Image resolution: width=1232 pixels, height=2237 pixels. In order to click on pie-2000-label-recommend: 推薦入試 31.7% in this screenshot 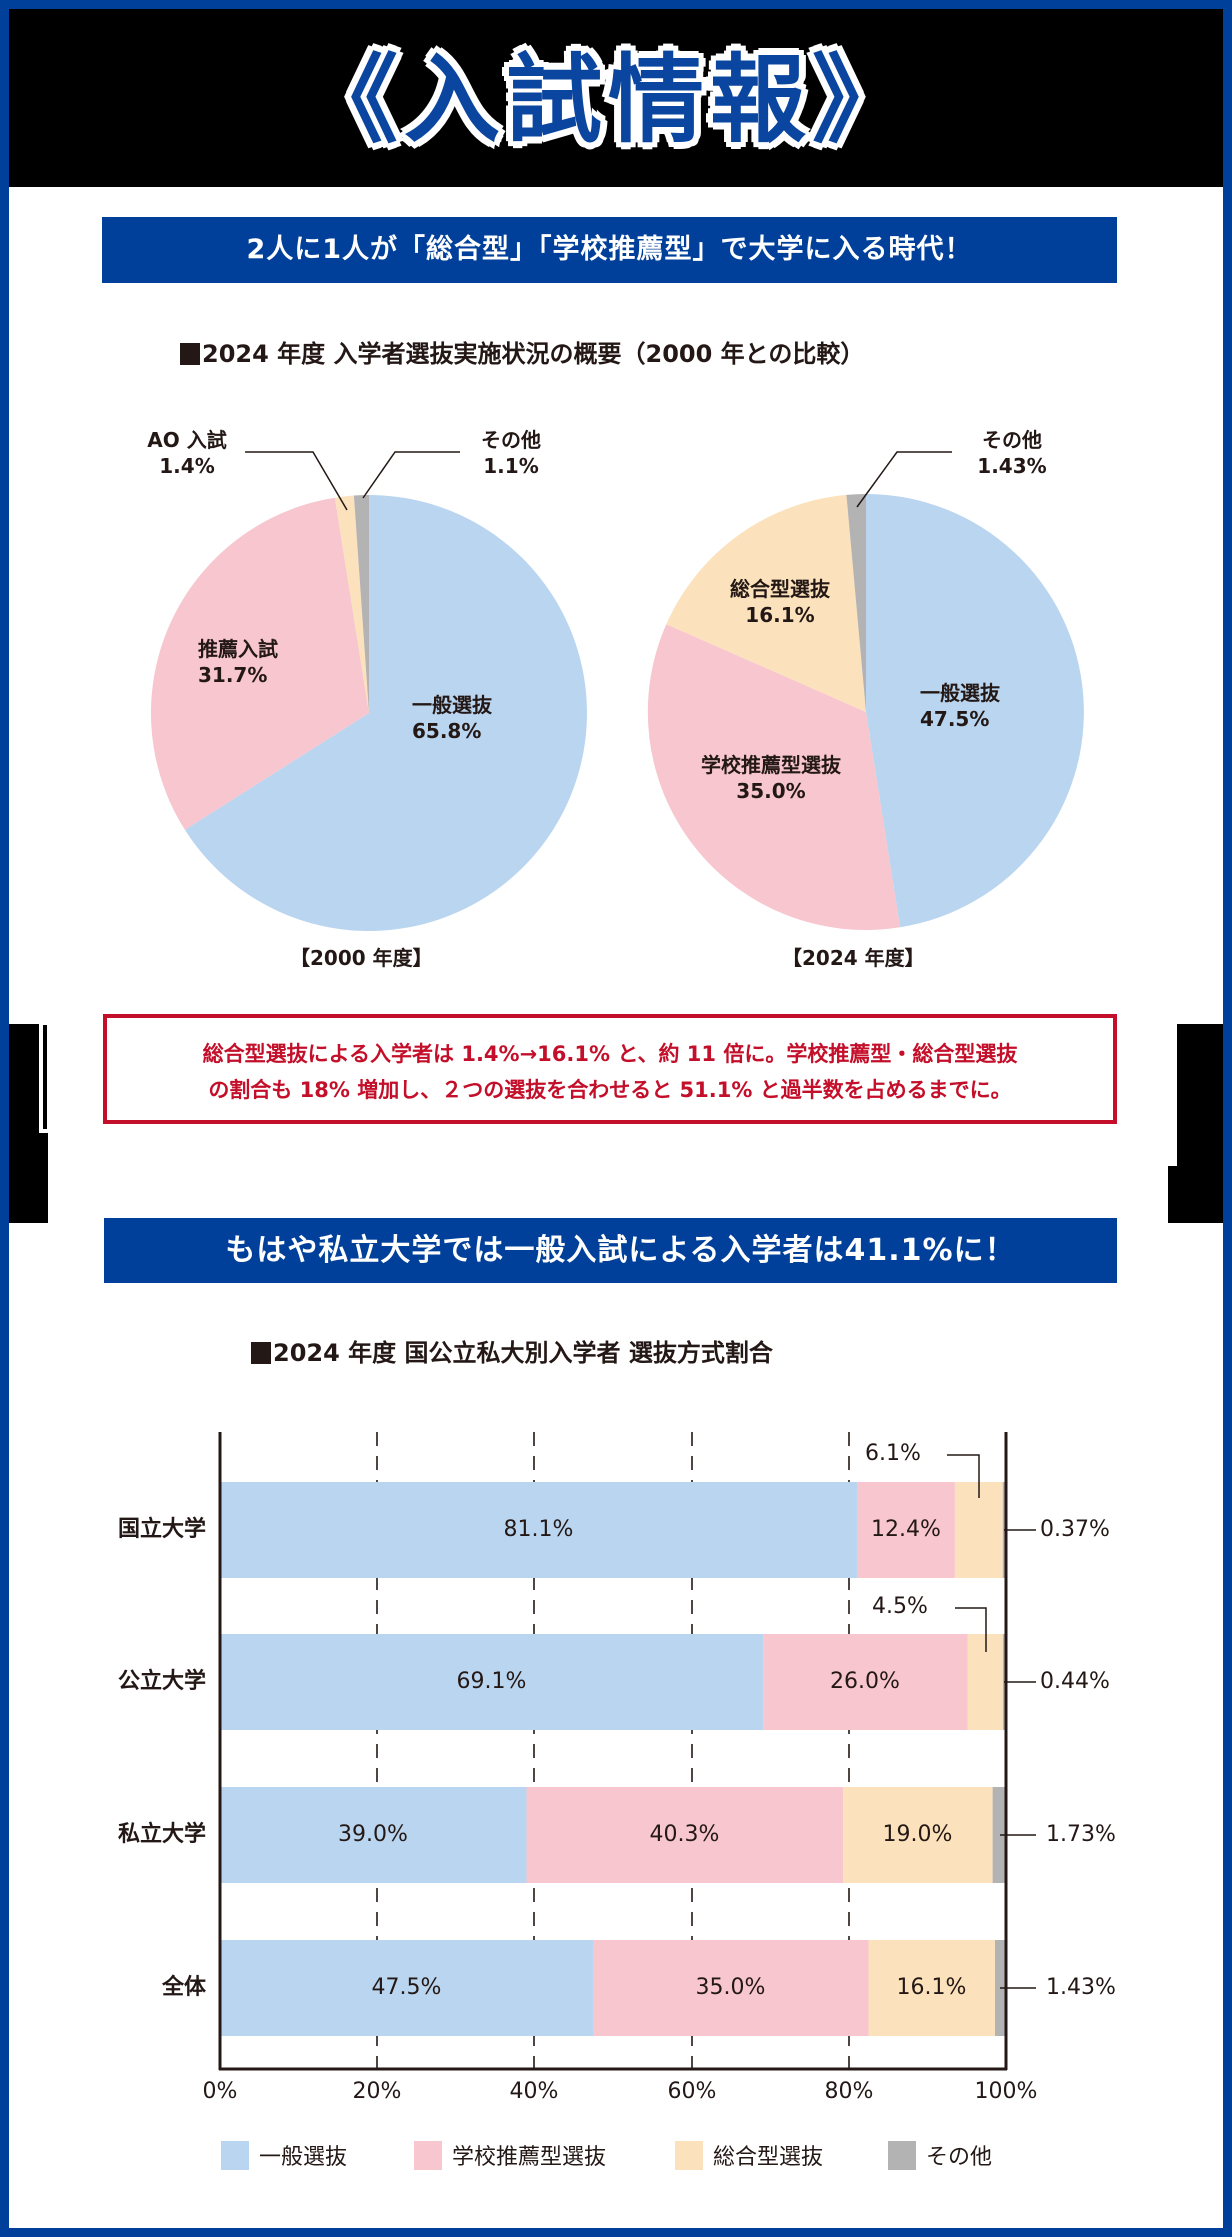, I will do `click(258, 662)`.